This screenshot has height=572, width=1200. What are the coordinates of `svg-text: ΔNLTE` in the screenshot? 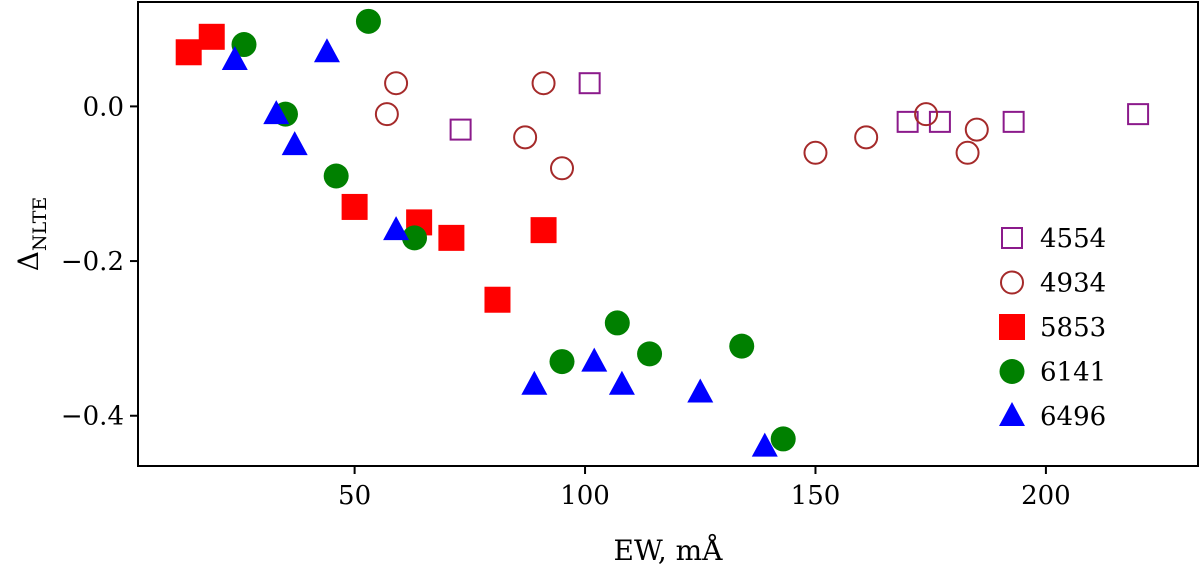 It's located at (31, 234).